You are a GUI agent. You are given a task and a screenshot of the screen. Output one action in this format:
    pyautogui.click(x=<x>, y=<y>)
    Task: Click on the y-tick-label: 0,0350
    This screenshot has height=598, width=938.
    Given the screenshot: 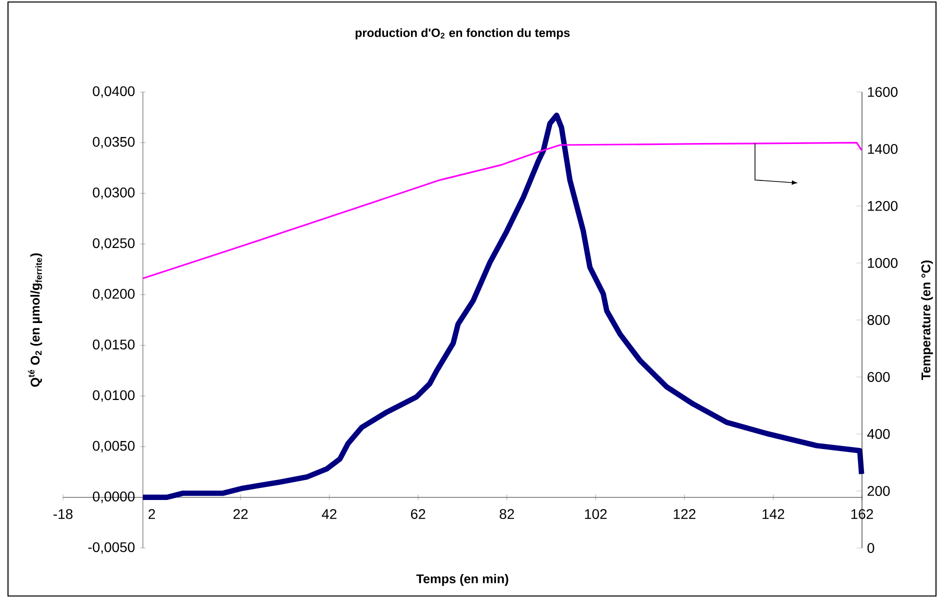 What is the action you would take?
    pyautogui.click(x=113, y=142)
    